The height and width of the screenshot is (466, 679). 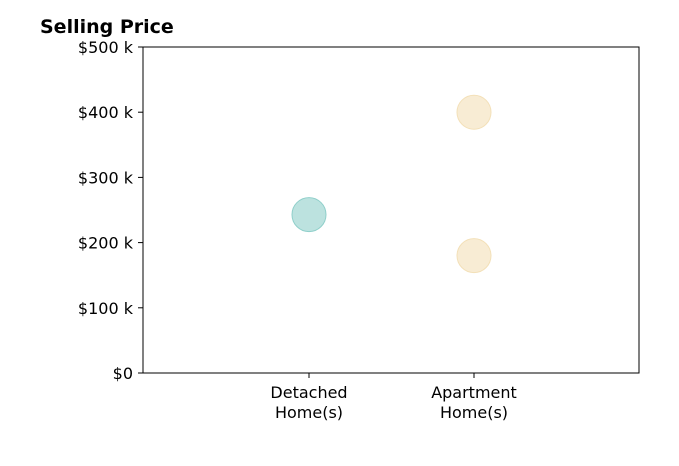 I want to click on x-tick-label: Detached Home(s), so click(x=308, y=402).